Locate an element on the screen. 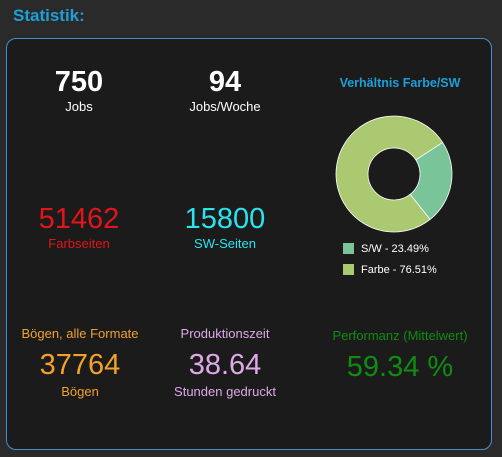 This screenshot has width=502, height=457. boegen-heading: Bögen, alle Formate is located at coordinates (80, 333).